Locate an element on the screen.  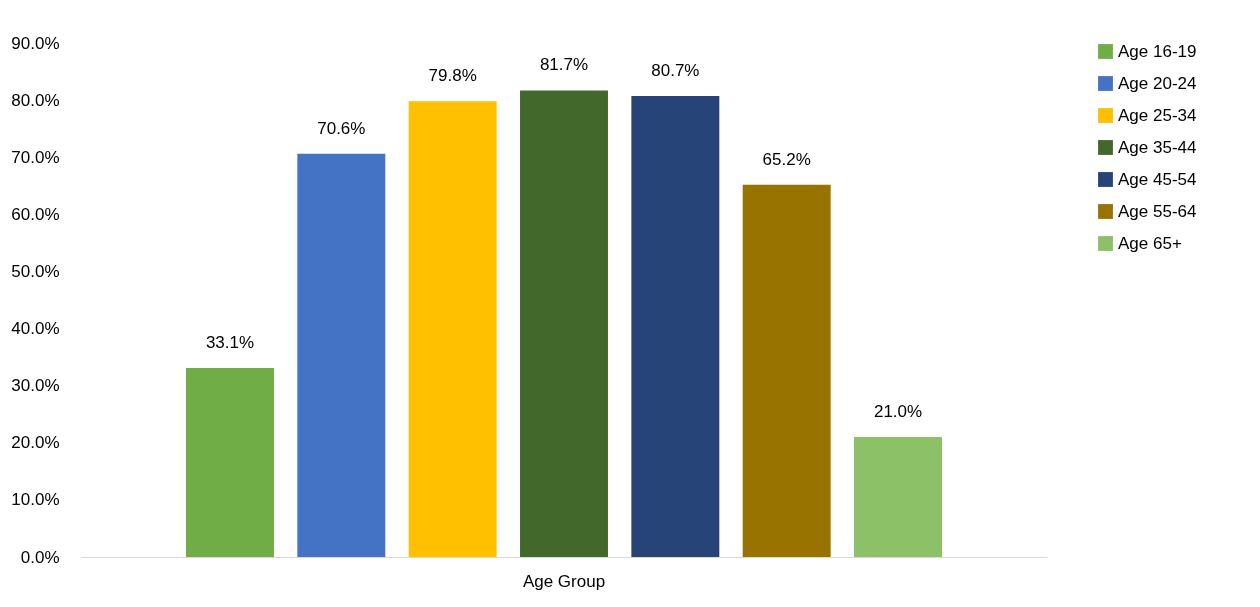
y-tick-label: 30.0% is located at coordinates (35, 386).